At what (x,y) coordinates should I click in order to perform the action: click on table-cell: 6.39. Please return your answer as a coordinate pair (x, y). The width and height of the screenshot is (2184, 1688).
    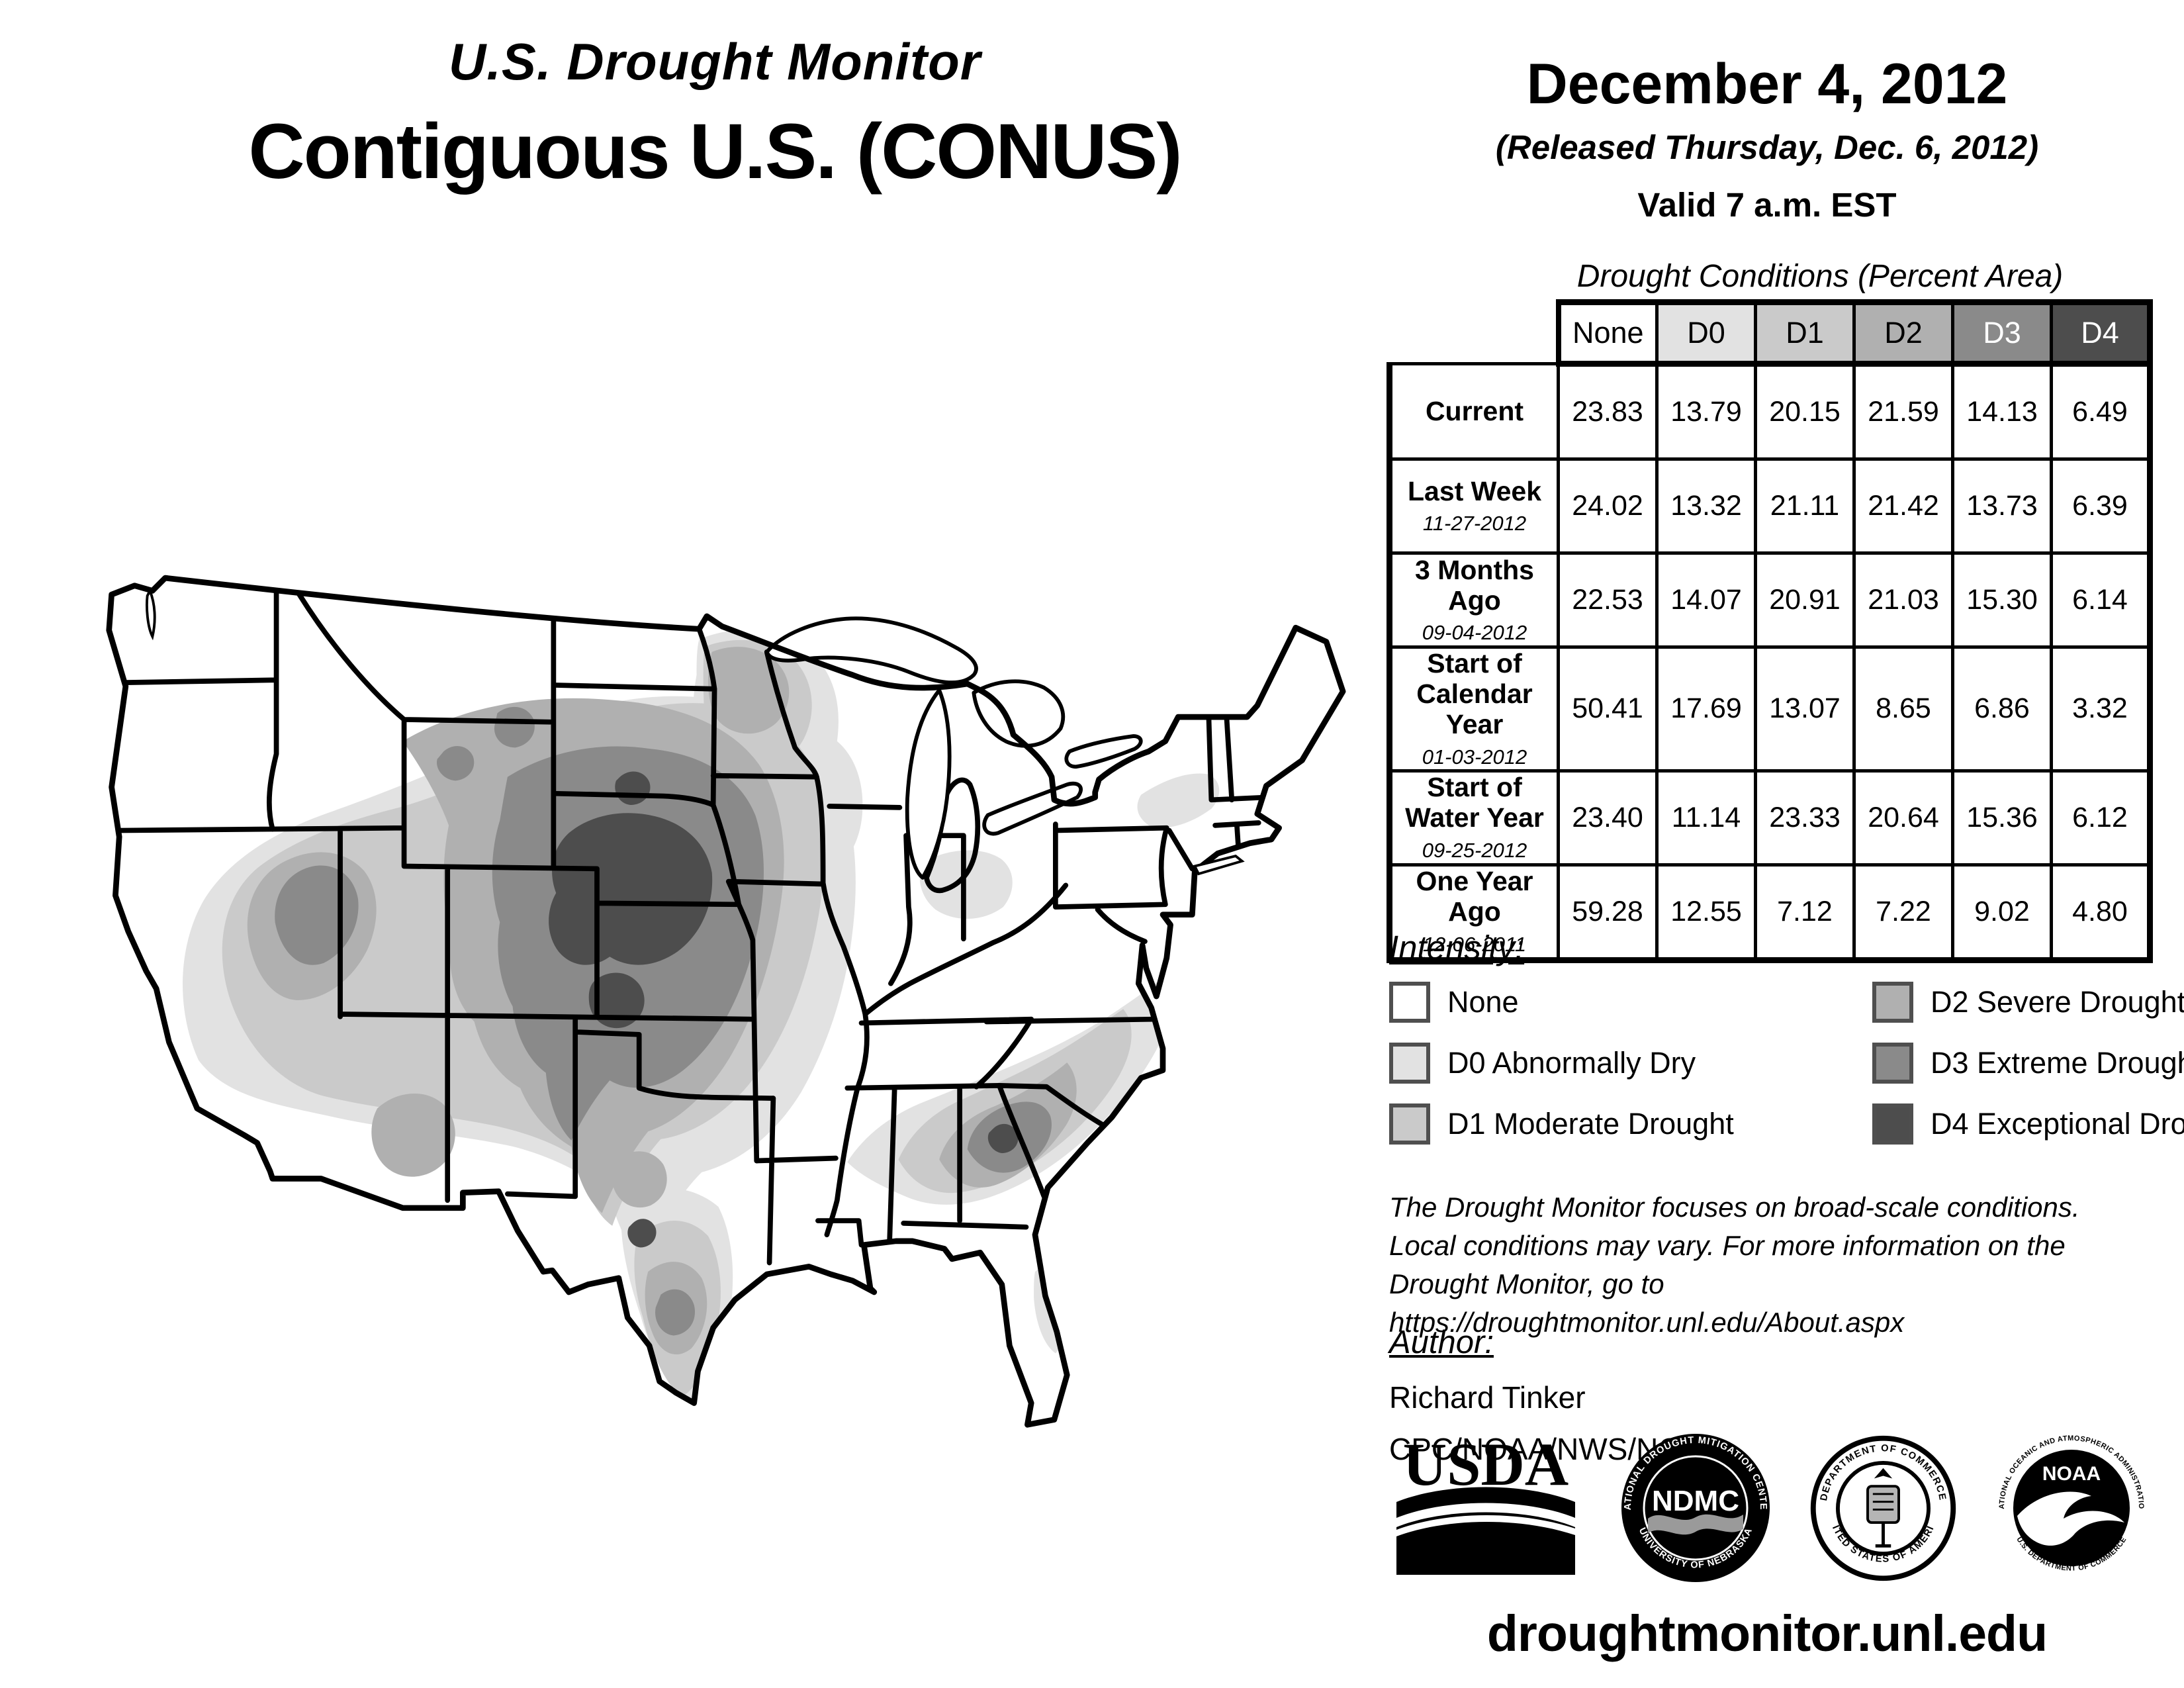
    Looking at the image, I should click on (2101, 506).